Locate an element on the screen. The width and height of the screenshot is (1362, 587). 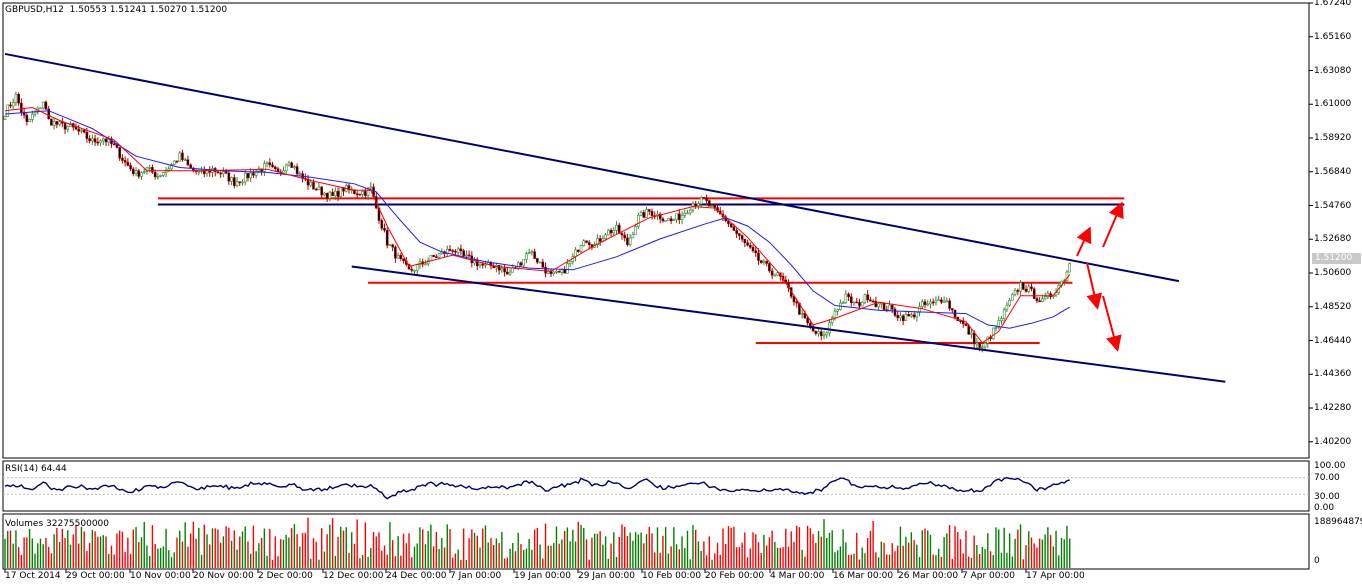
y-tick-label: 1.67240 is located at coordinates (1333, 4).